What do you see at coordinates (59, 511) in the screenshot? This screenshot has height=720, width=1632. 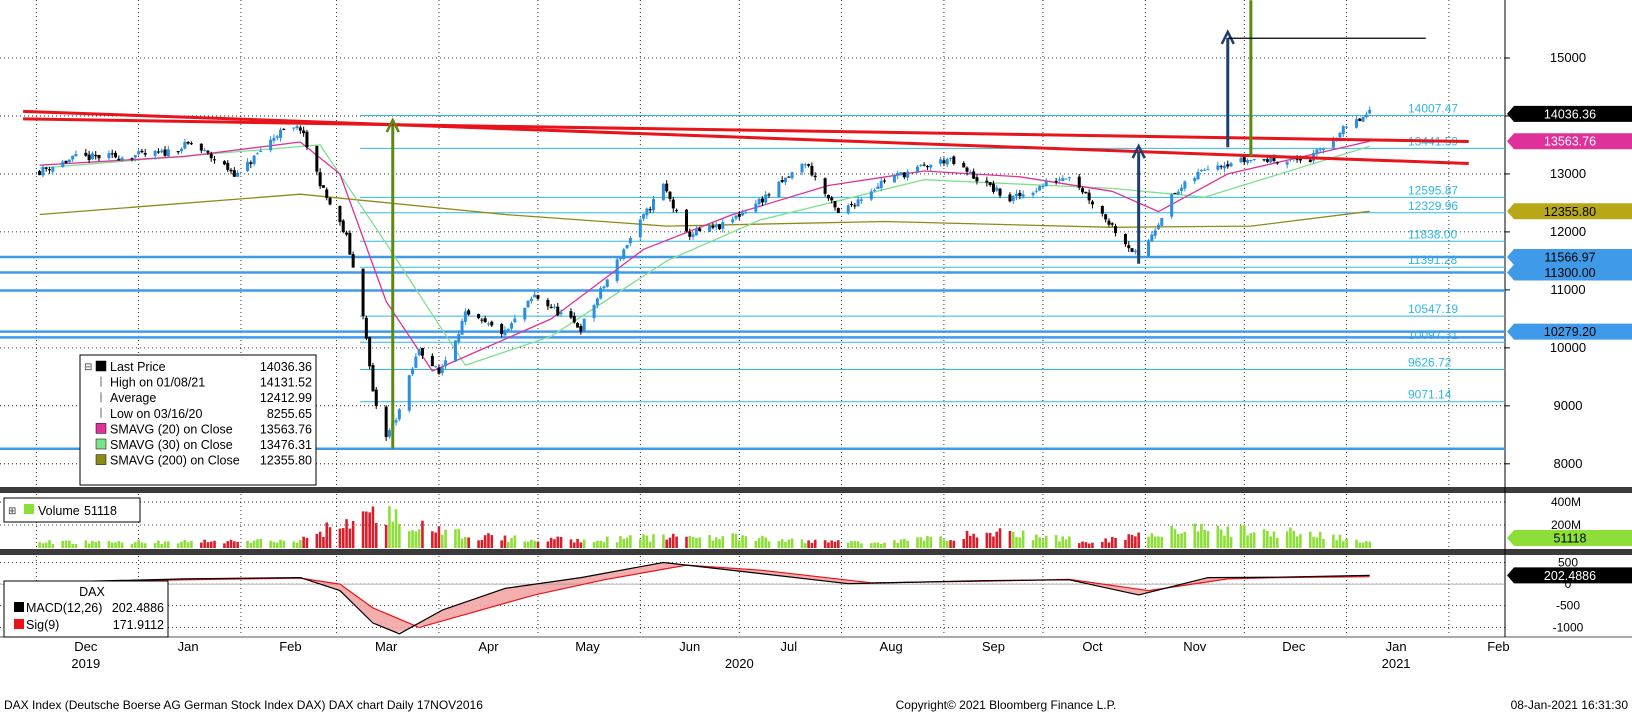 I see `volume-legend-label: Volume` at bounding box center [59, 511].